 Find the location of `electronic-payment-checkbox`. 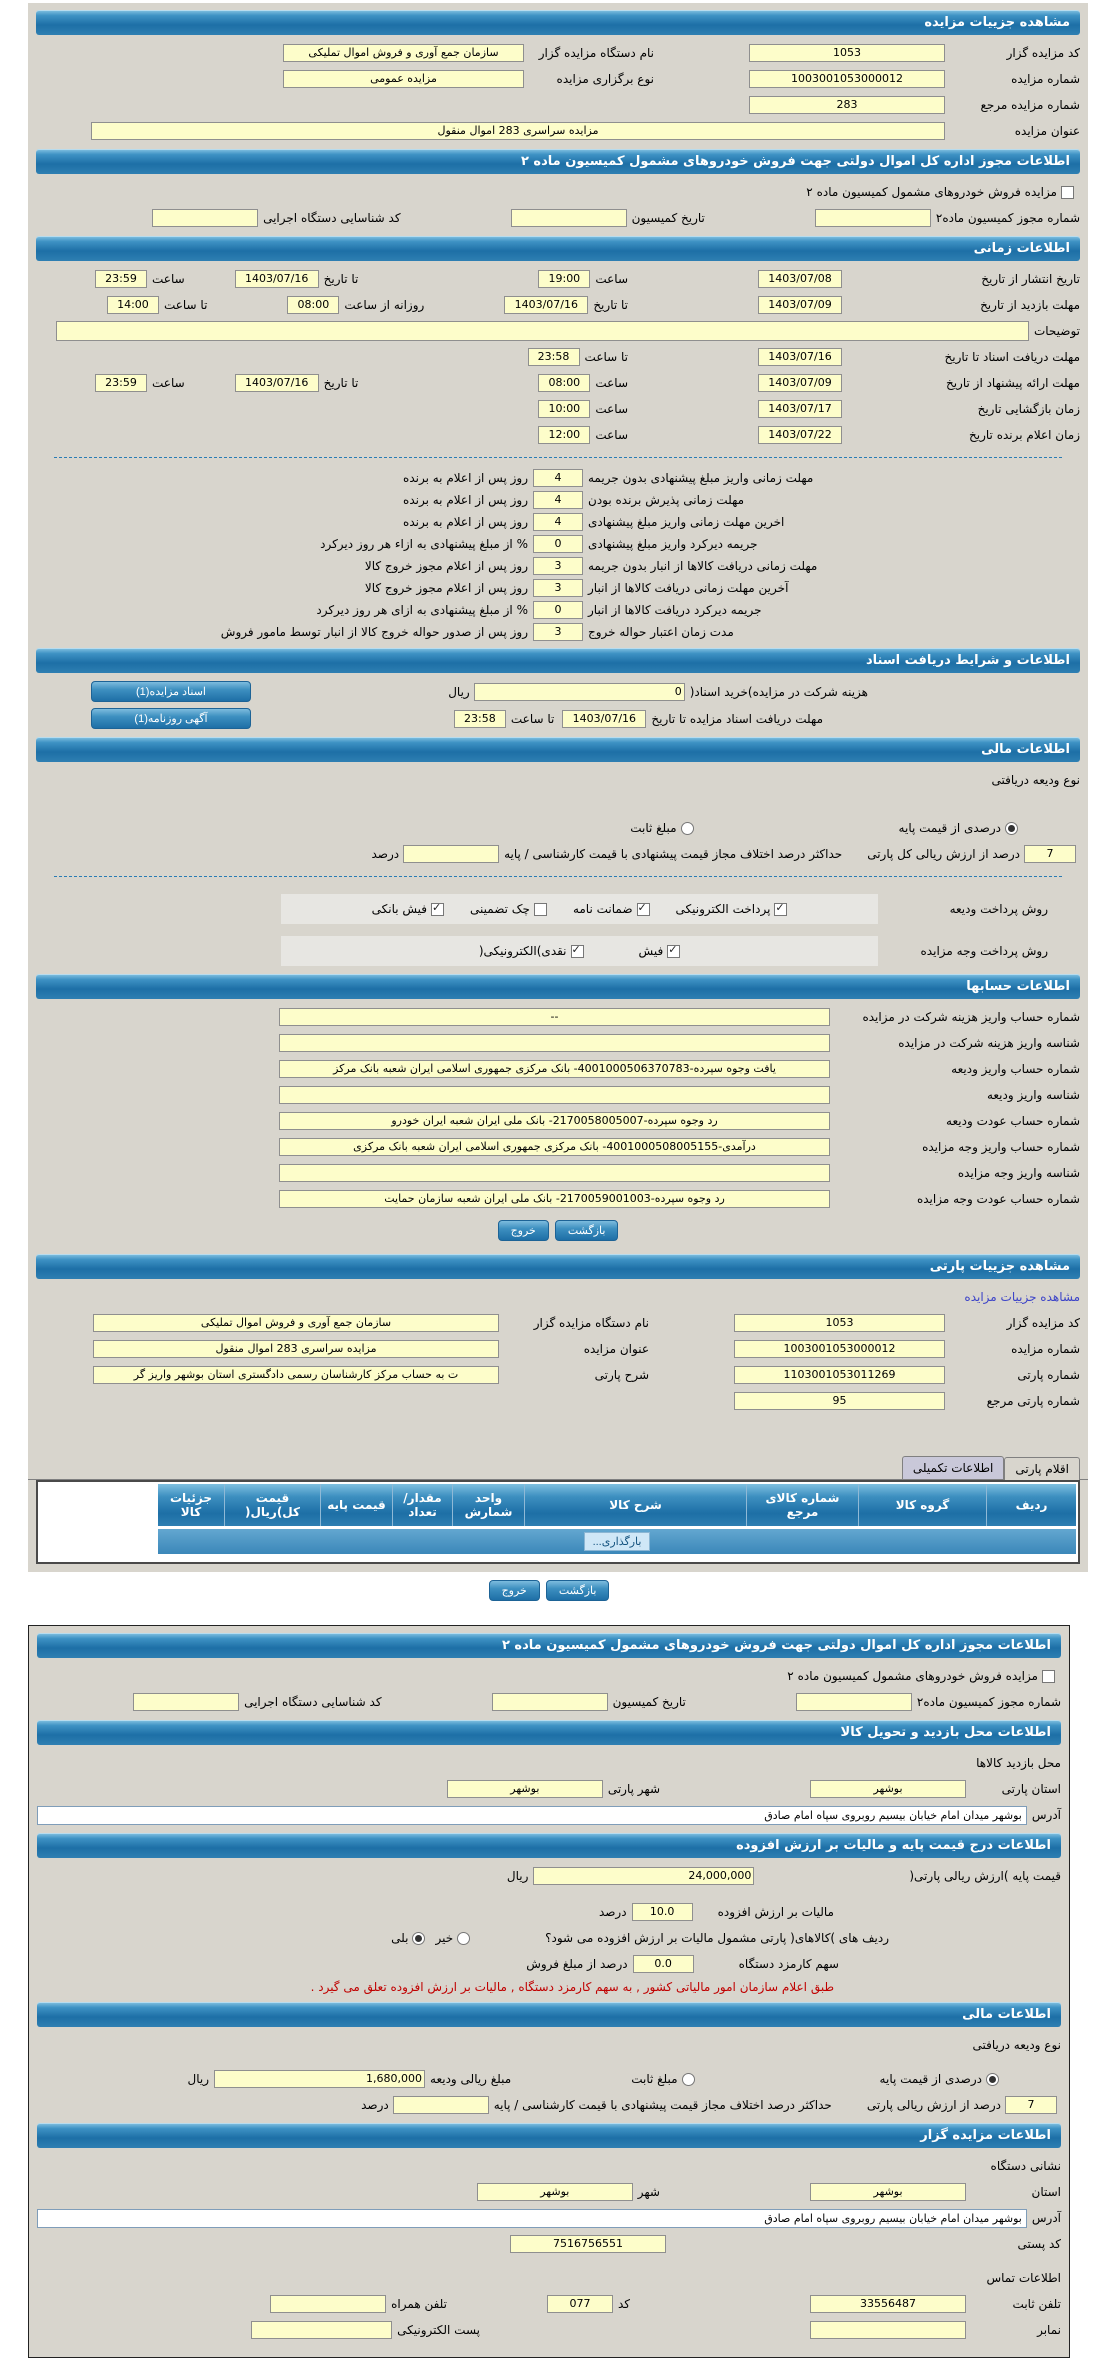

electronic-payment-checkbox is located at coordinates (781, 908).